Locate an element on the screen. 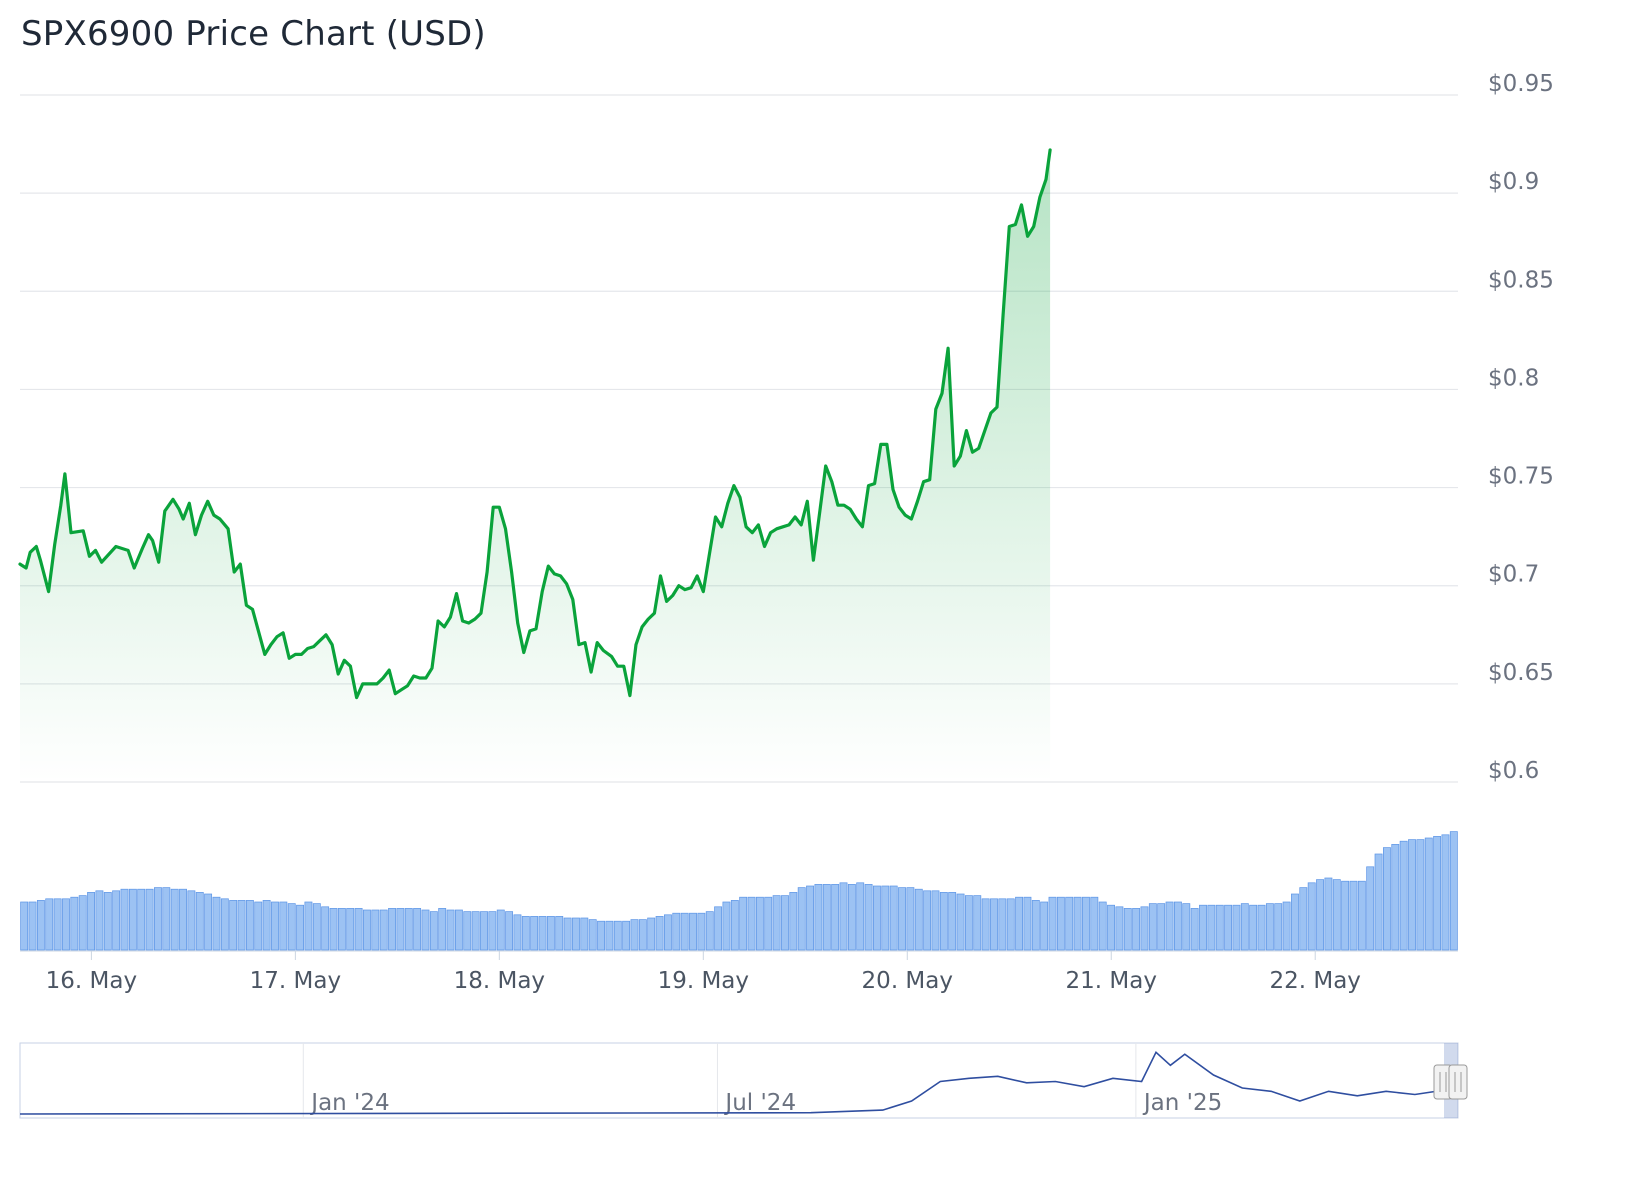  x-tick-label: 22. May is located at coordinates (1314, 981).